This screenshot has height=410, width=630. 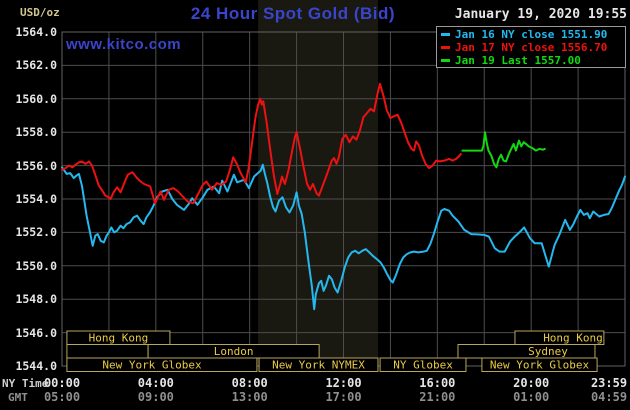 What do you see at coordinates (36, 332) in the screenshot?
I see `y-axis-tick-label: 1546.0` at bounding box center [36, 332].